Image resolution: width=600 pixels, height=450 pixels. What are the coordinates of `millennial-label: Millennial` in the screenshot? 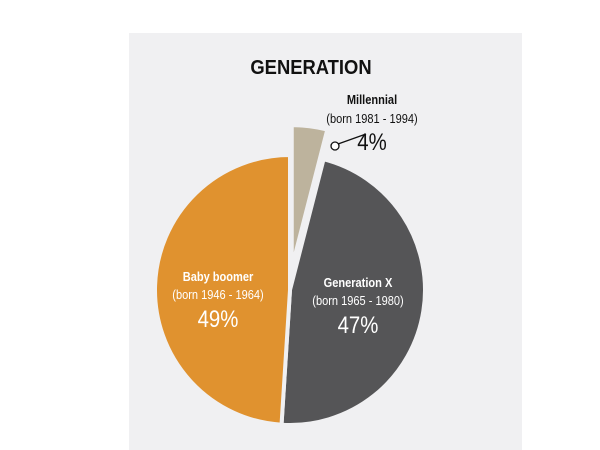 It's located at (372, 99).